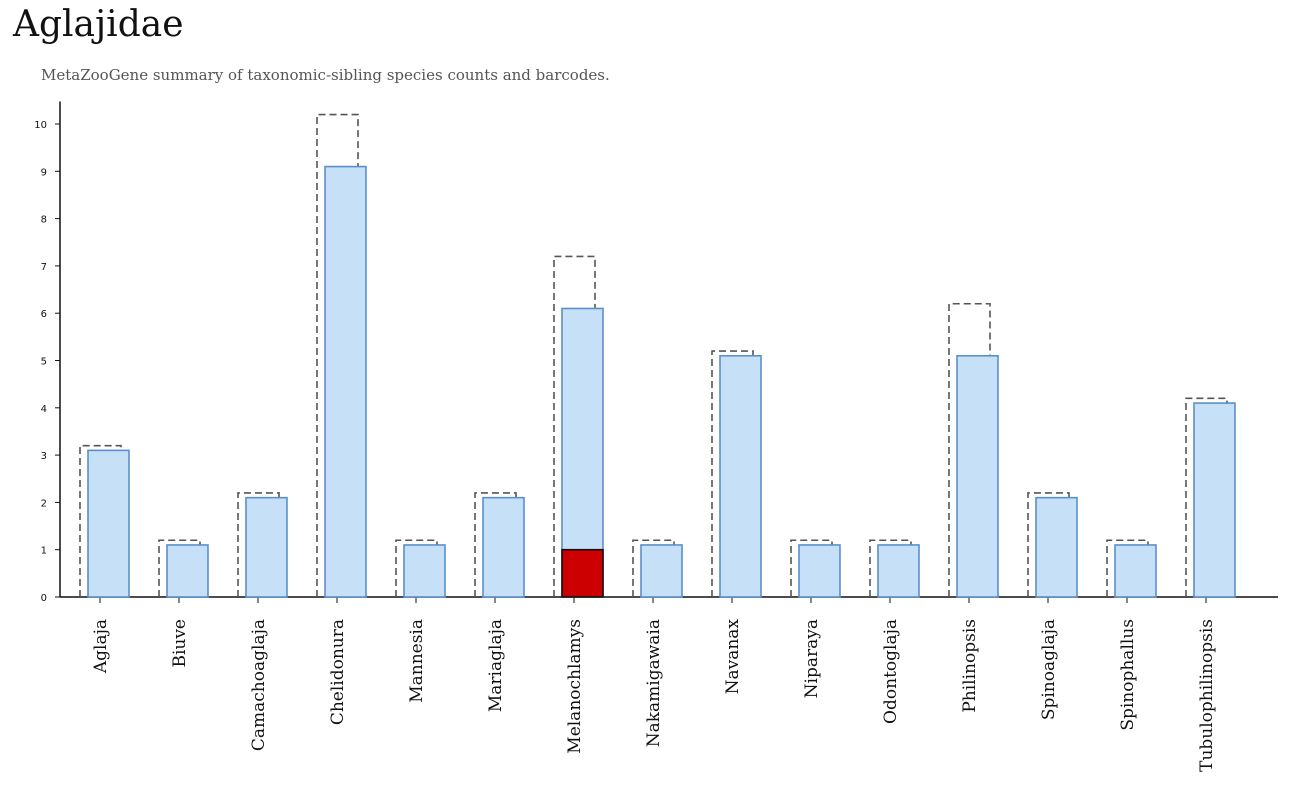 The image size is (1292, 800). I want to click on y-tick-label: 1, so click(44, 551).